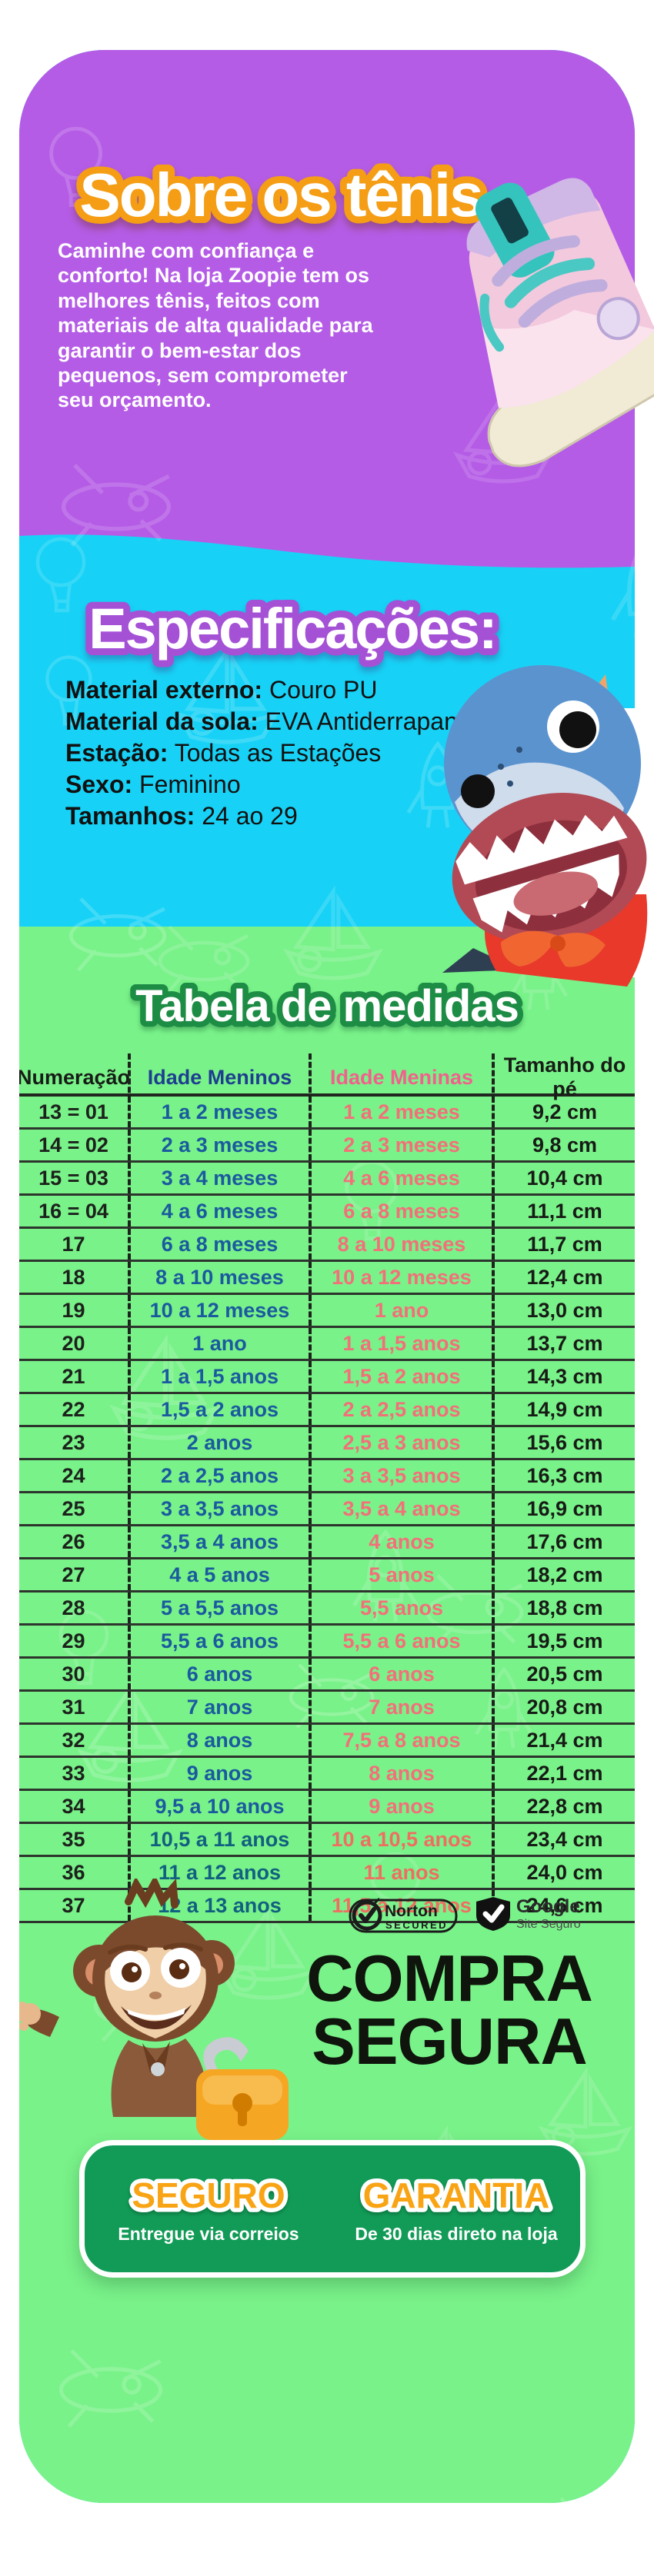 This screenshot has width=654, height=2576. I want to click on monkey-body, so click(160, 2078).